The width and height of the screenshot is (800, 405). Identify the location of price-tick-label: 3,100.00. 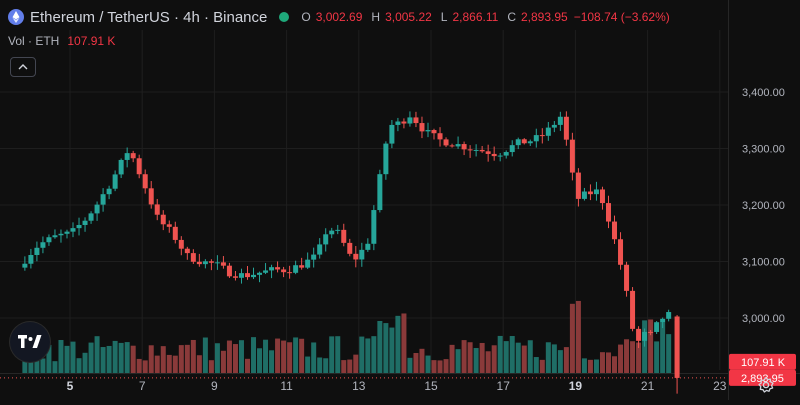
(763, 263).